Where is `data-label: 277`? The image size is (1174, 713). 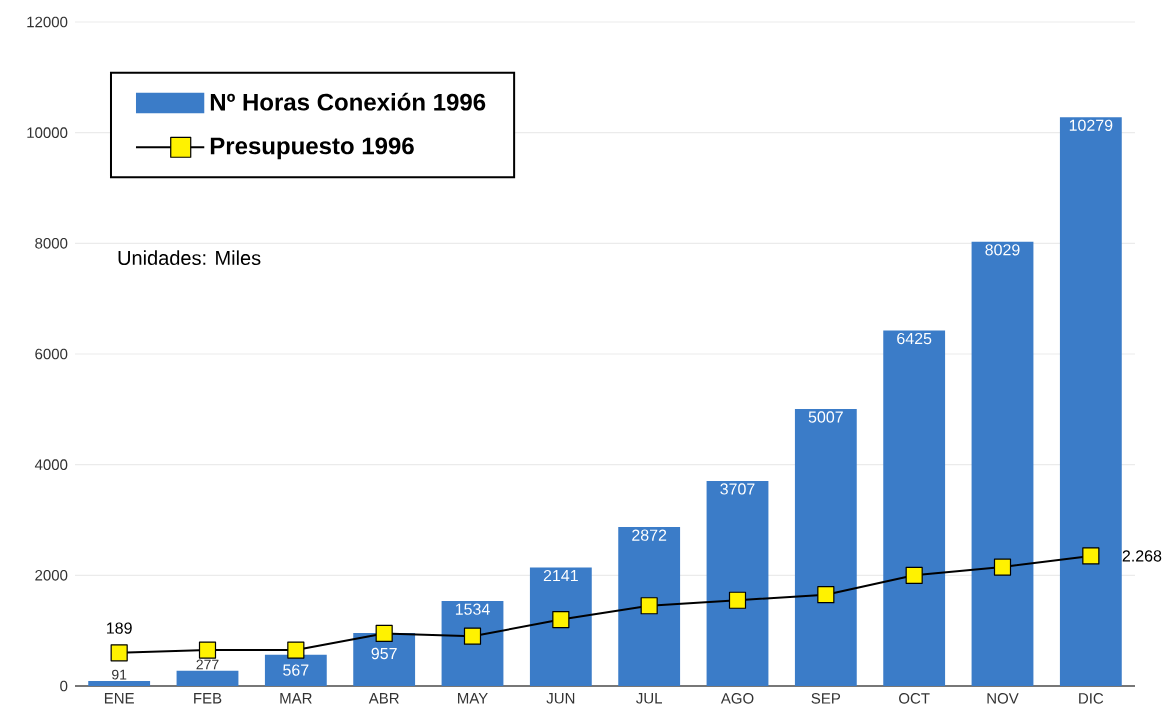 data-label: 277 is located at coordinates (207, 664).